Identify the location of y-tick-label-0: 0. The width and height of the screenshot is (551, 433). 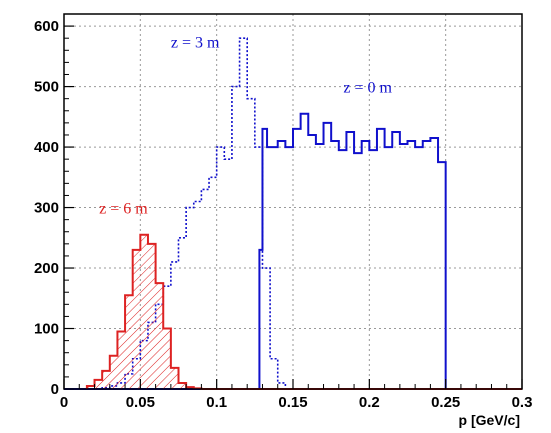
(55, 389).